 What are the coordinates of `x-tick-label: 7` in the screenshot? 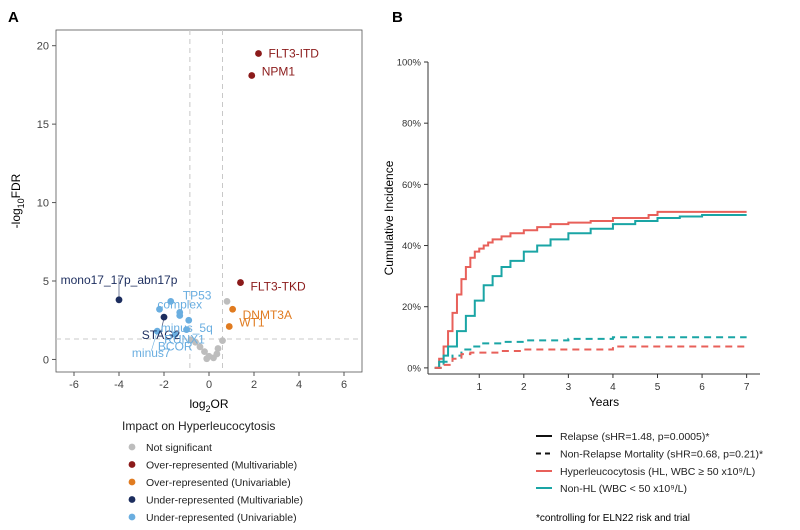 It's located at (747, 387).